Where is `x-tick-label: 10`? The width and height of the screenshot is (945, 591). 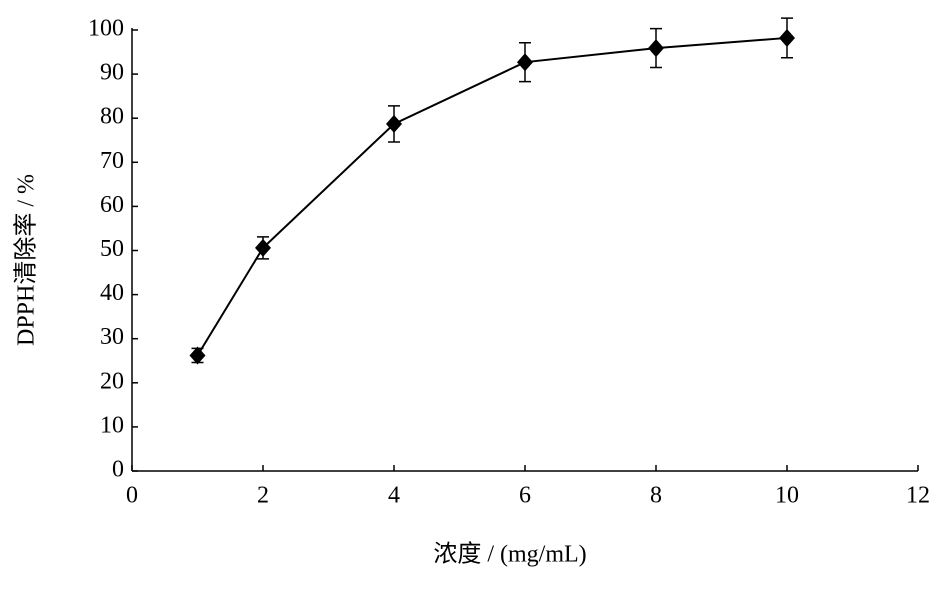
x-tick-label: 10 is located at coordinates (787, 496).